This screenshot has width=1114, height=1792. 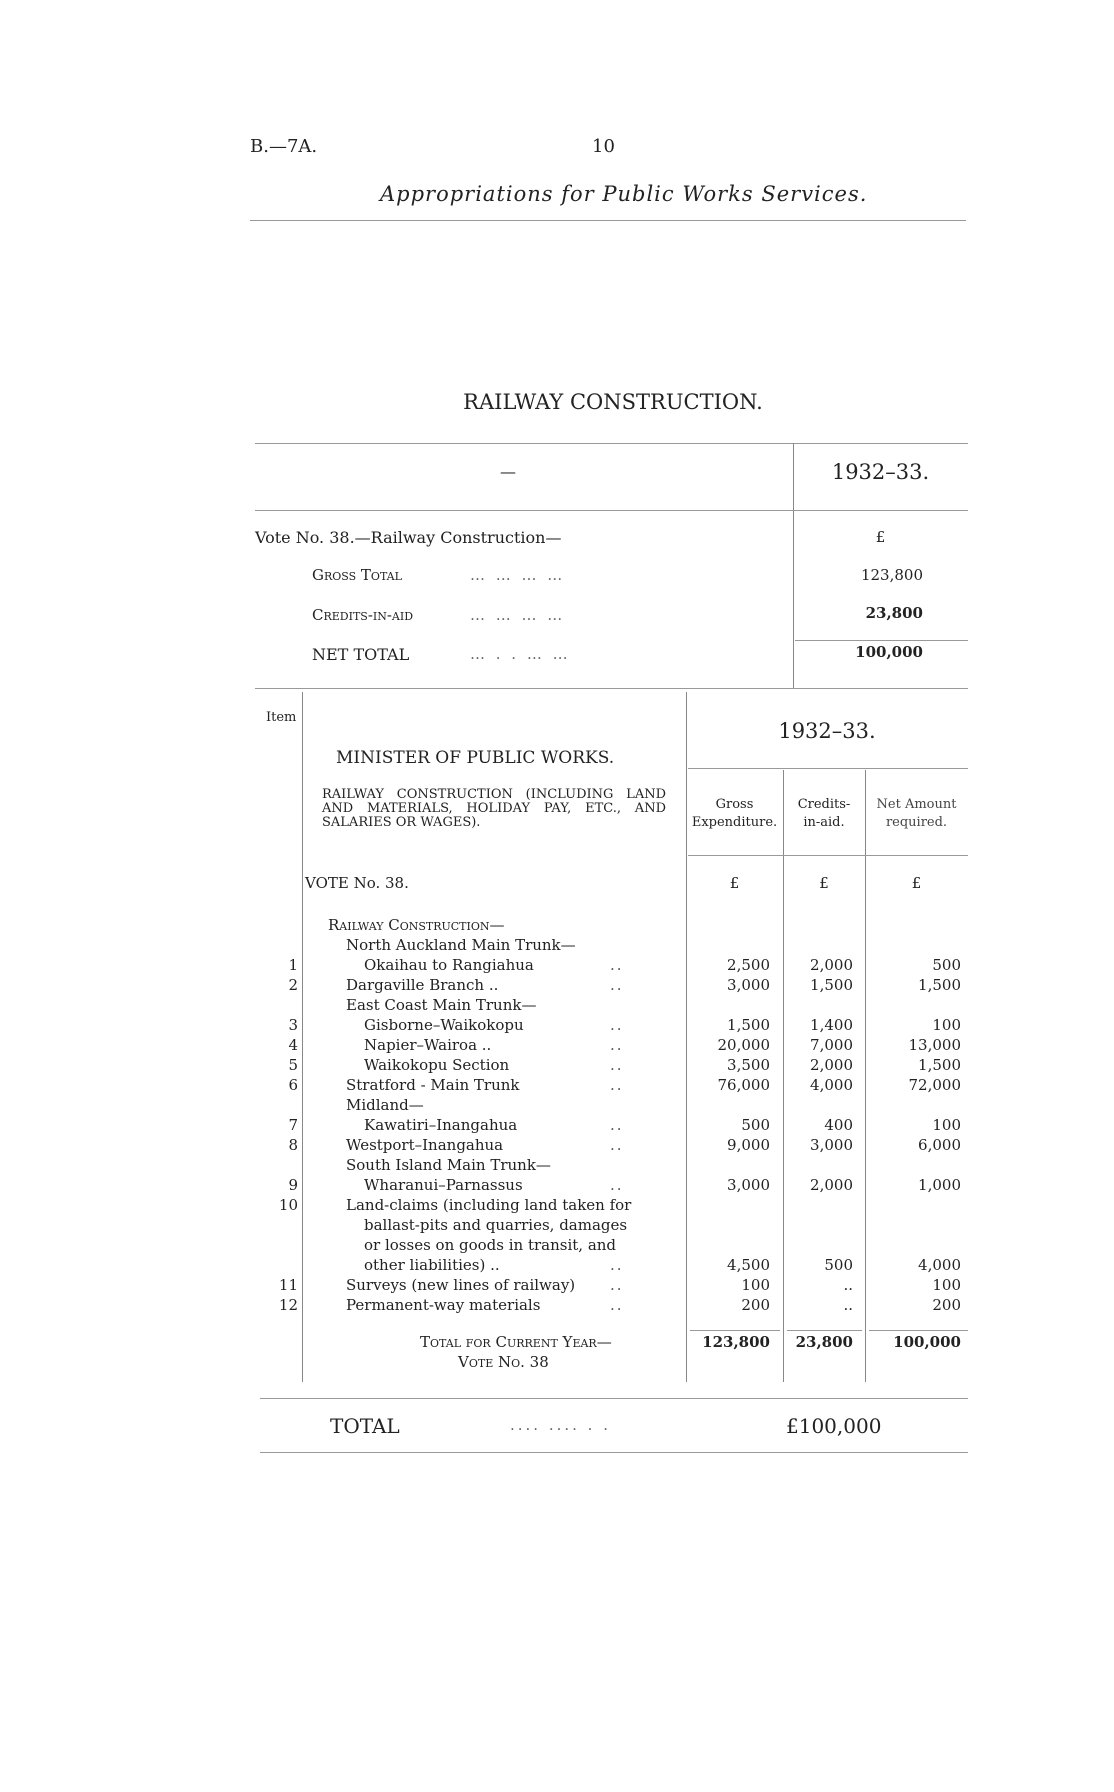 What do you see at coordinates (894, 613) in the screenshot?
I see `summary-value: 23,800` at bounding box center [894, 613].